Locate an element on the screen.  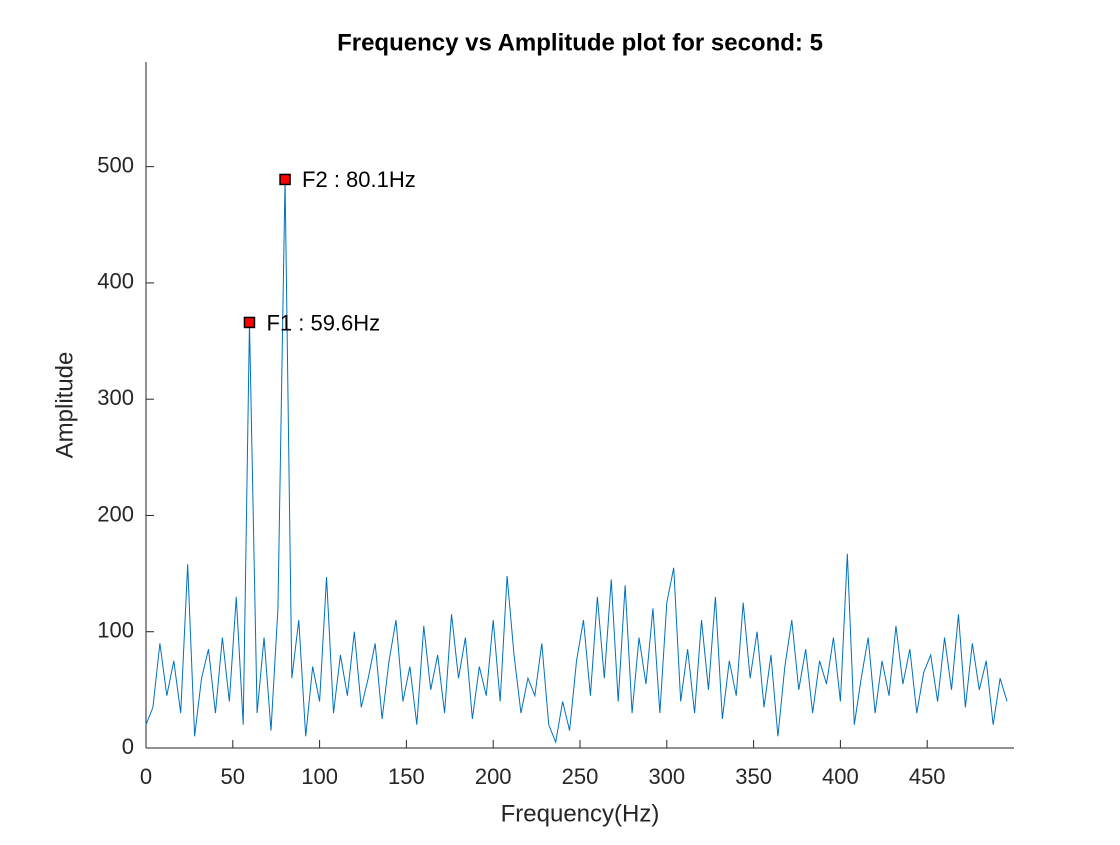
x-tick-label: 350 is located at coordinates (753, 776).